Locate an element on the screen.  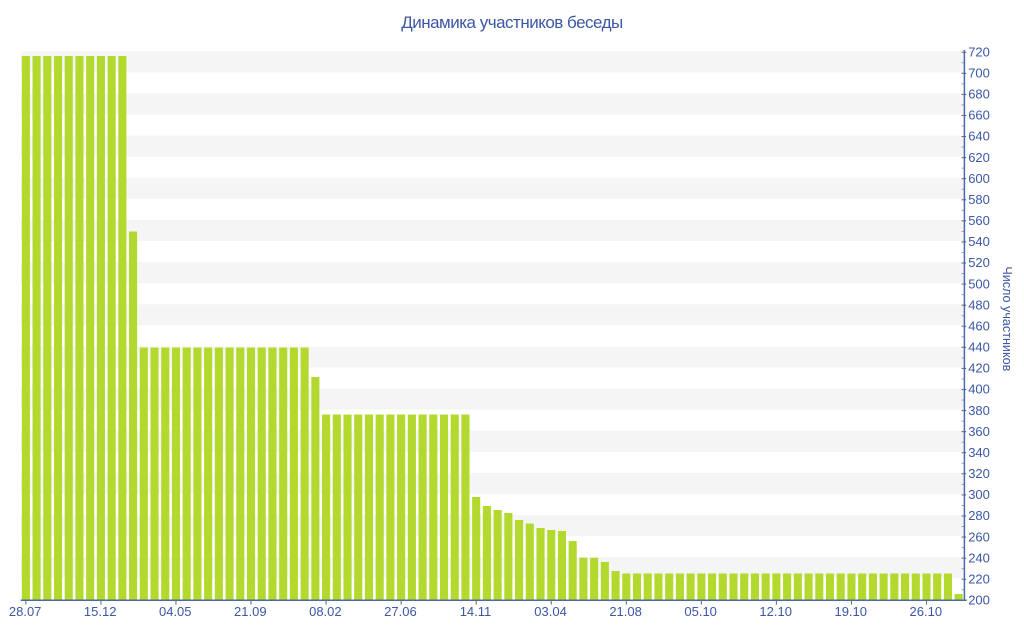
svg-text: 660 is located at coordinates (979, 115).